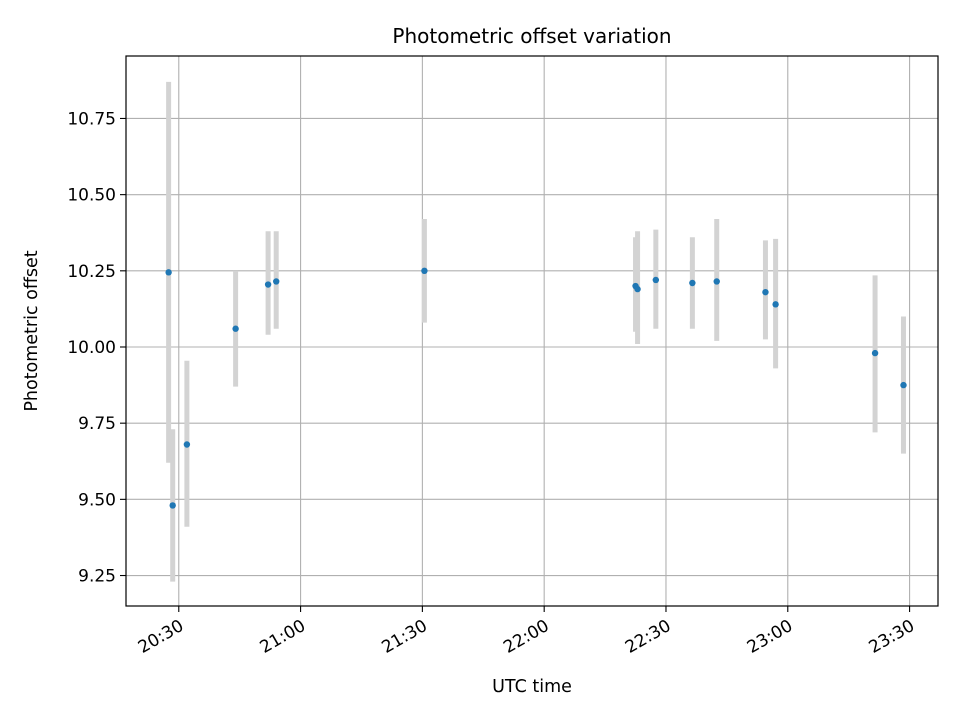 This screenshot has height=720, width=960. I want to click on y-tick-label: 10.50, so click(91, 196).